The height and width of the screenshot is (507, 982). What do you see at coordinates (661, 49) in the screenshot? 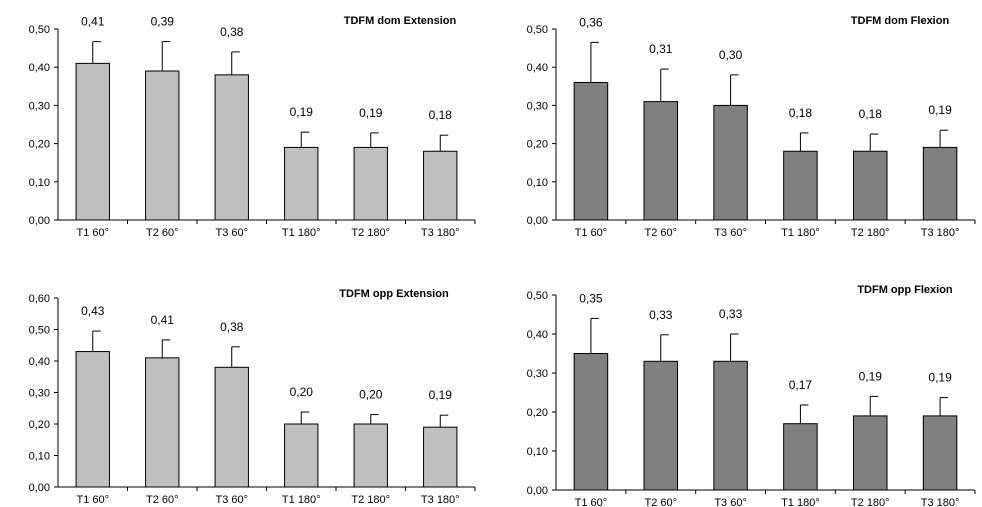
I see `data-label: 0,31` at bounding box center [661, 49].